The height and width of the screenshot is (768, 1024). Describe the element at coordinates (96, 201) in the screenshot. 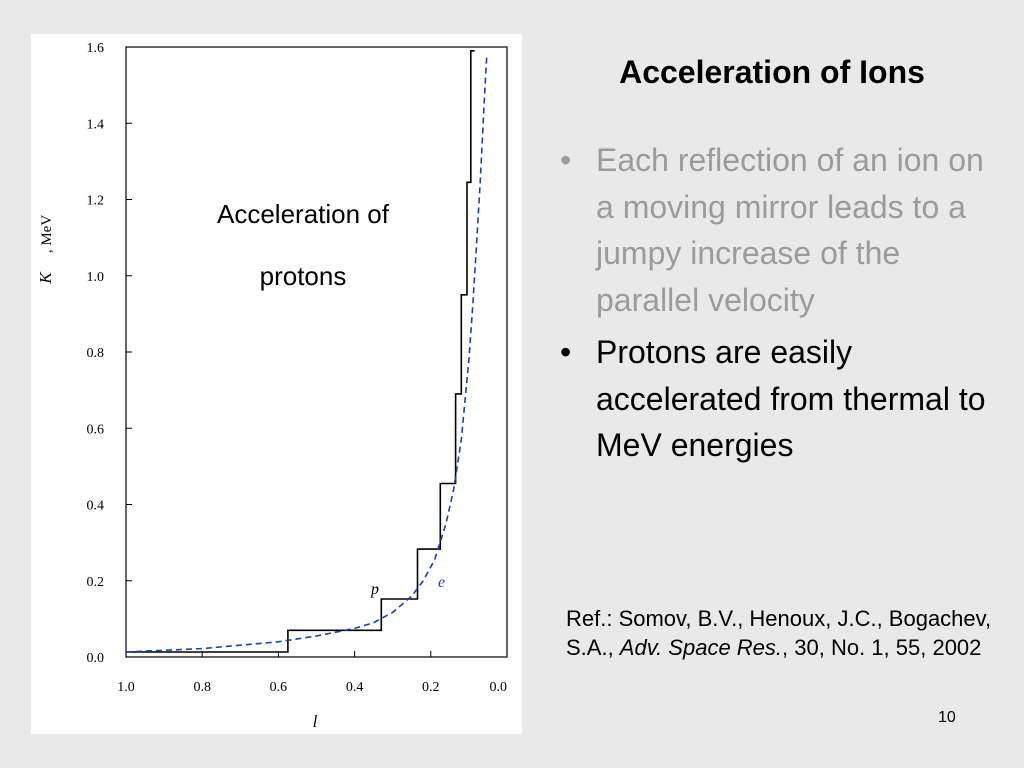

I see `y-tick-label: 1.2` at that location.